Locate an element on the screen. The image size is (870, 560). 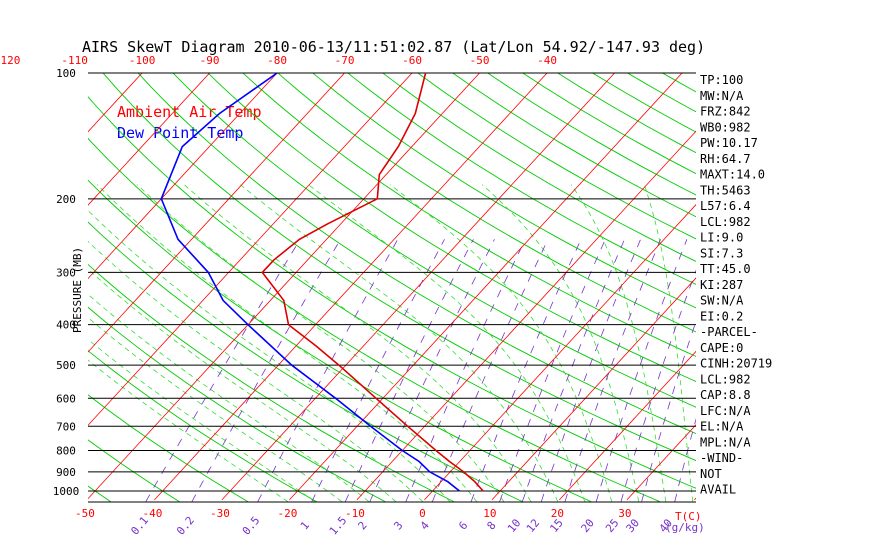
mixing-ratio-tick-label: 4 is located at coordinates (425, 526).